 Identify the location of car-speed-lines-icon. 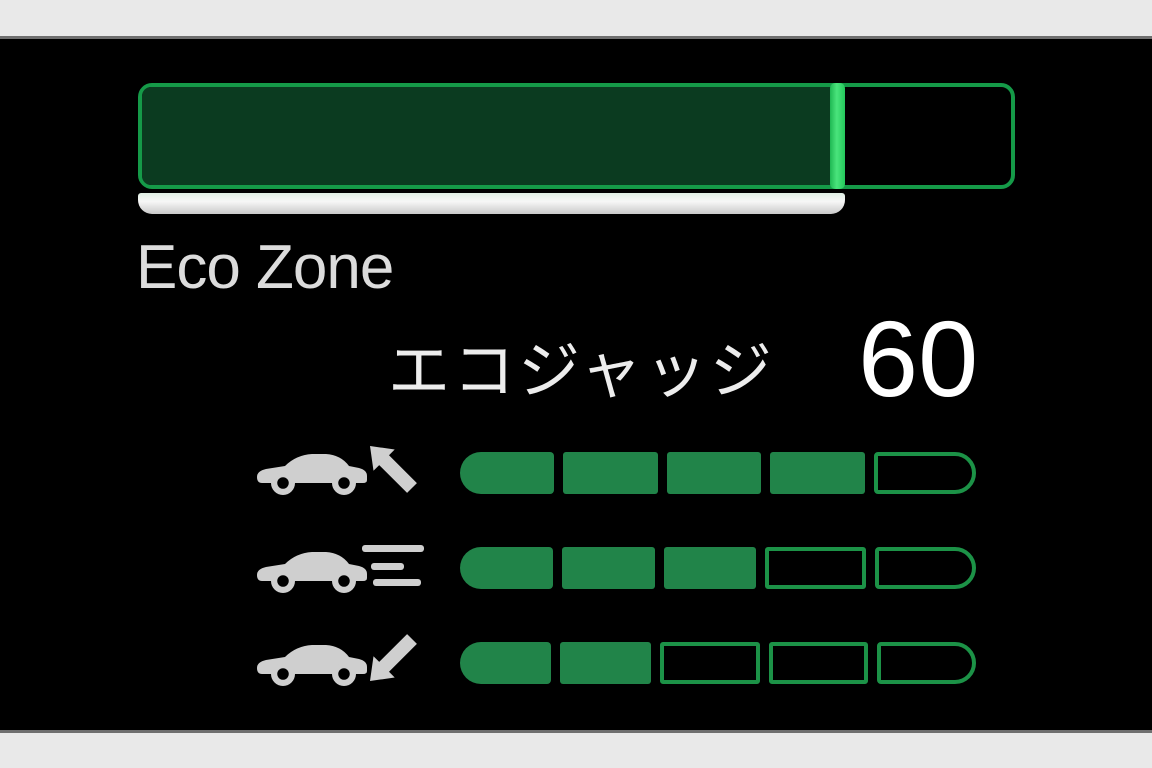
(340, 569).